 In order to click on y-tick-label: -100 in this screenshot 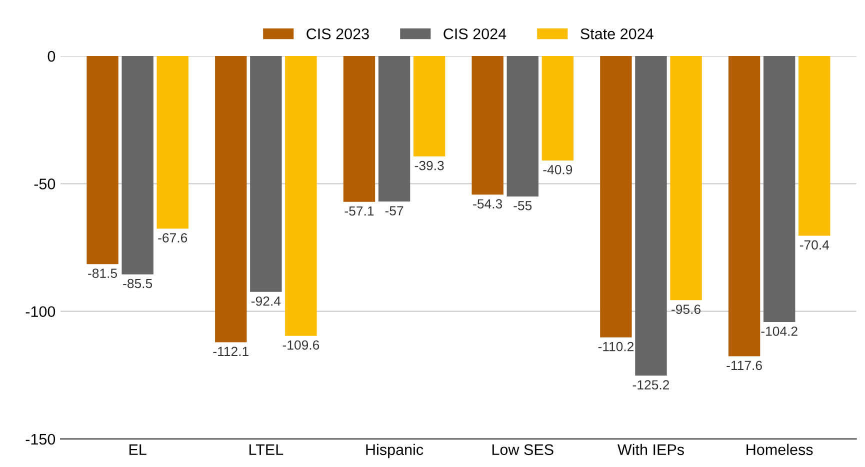, I will do `click(41, 312)`.